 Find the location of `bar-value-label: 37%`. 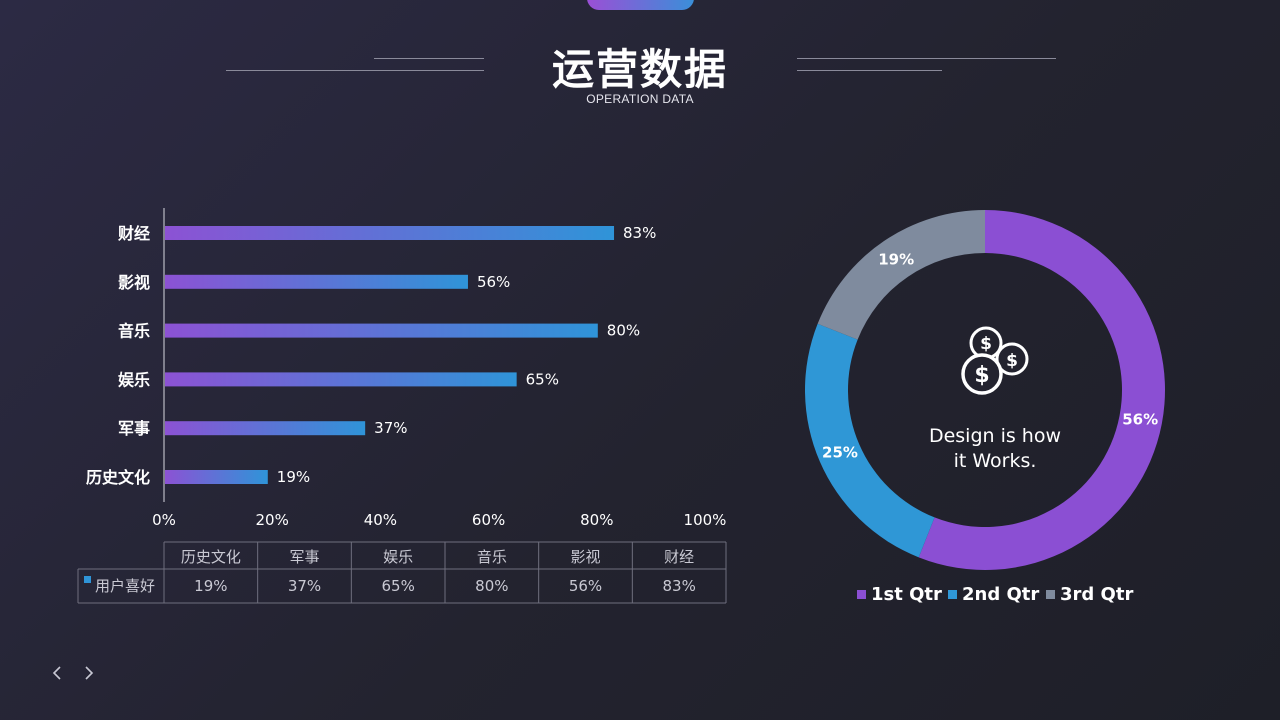

bar-value-label: 37% is located at coordinates (390, 428).